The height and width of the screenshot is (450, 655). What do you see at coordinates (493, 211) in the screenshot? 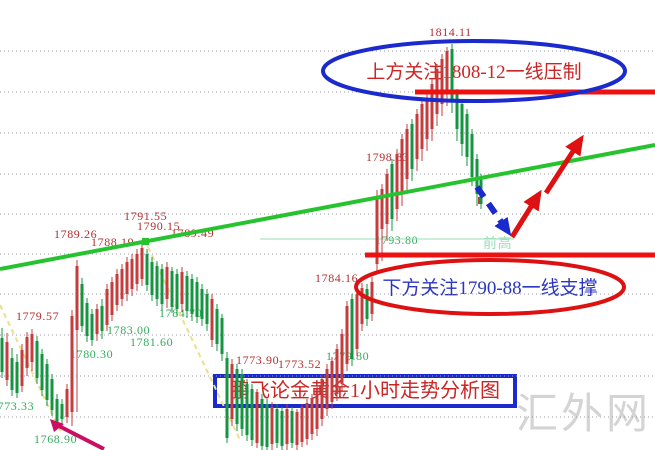
I see `pullback-arrow` at bounding box center [493, 211].